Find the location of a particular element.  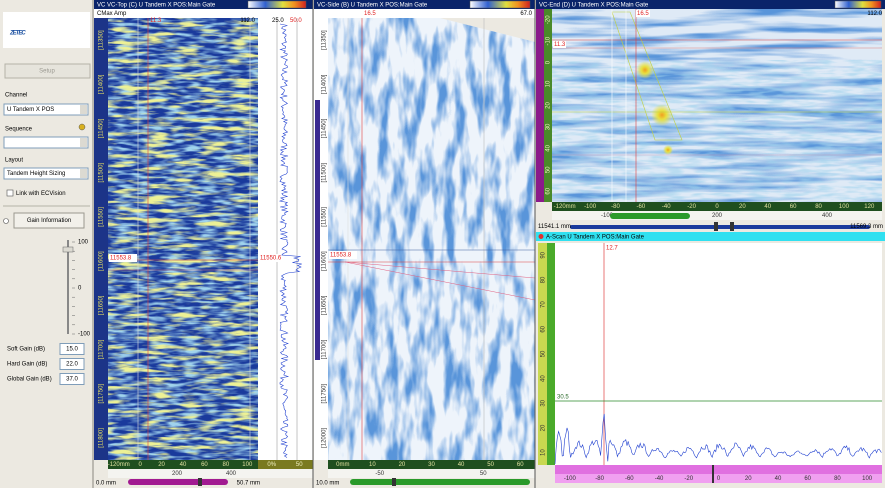

x-tick-label: -80 is located at coordinates (615, 207).